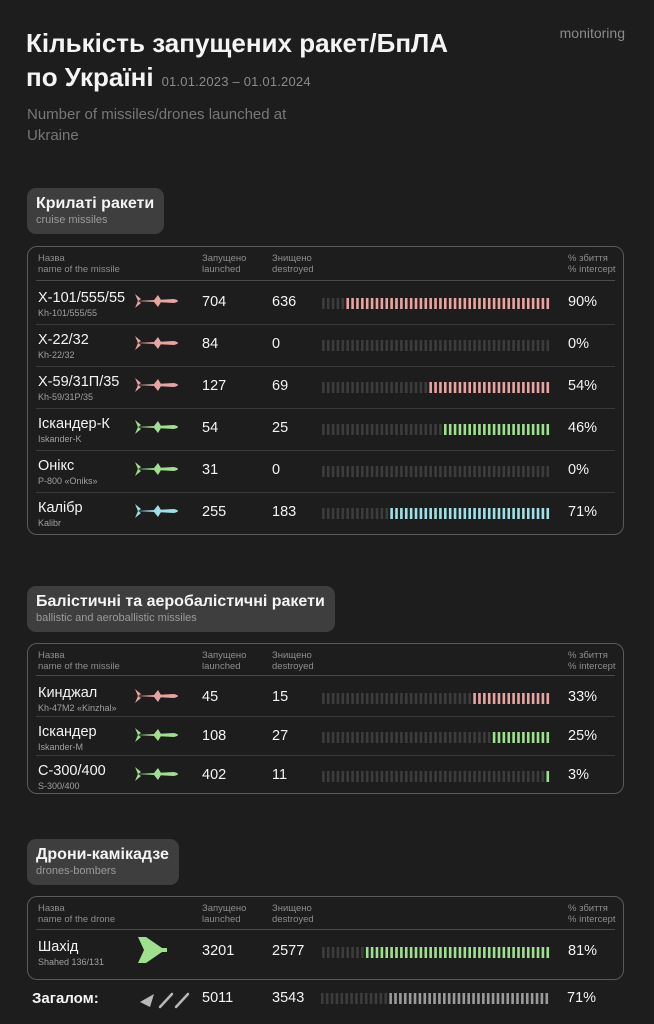 Image resolution: width=654 pixels, height=1024 pixels. What do you see at coordinates (325, 366) in the screenshot?
I see `row-divider` at bounding box center [325, 366].